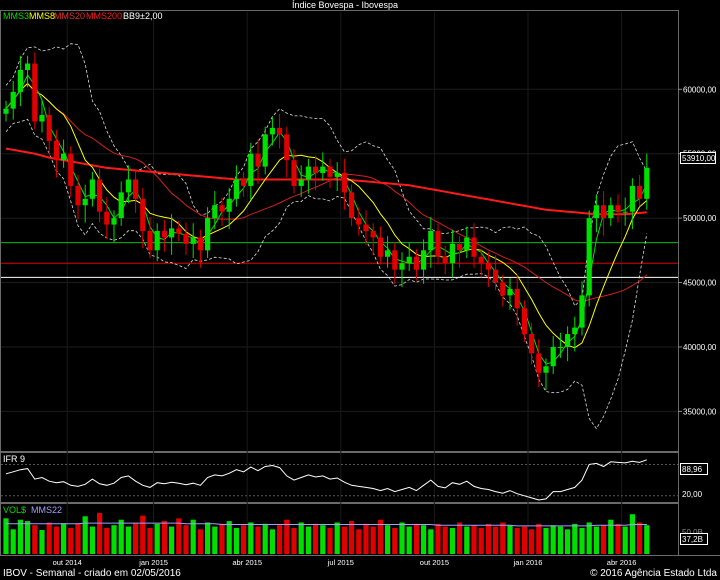  I want to click on x-tick-label: abr 2016, so click(622, 562).